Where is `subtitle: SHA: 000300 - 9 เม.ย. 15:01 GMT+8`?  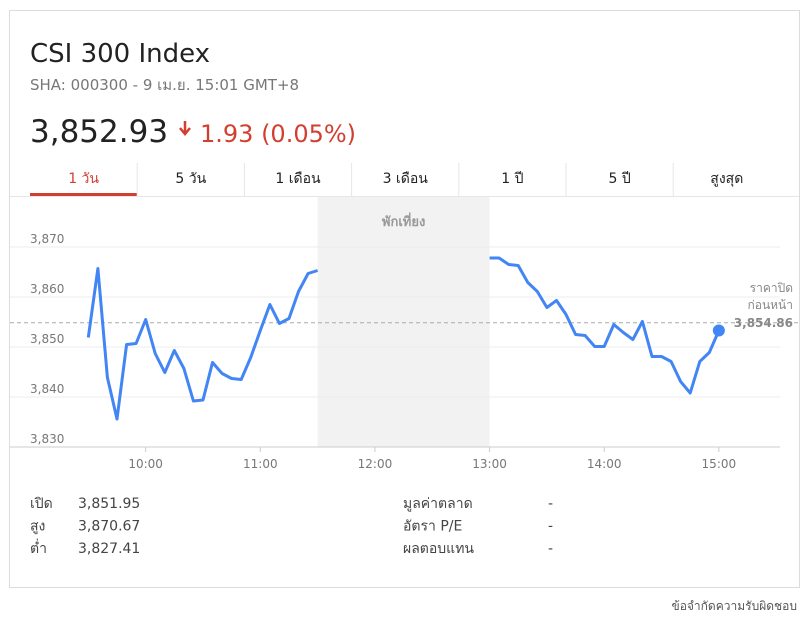 subtitle: SHA: 000300 - 9 เม.ย. 15:01 GMT+8 is located at coordinates (164, 85).